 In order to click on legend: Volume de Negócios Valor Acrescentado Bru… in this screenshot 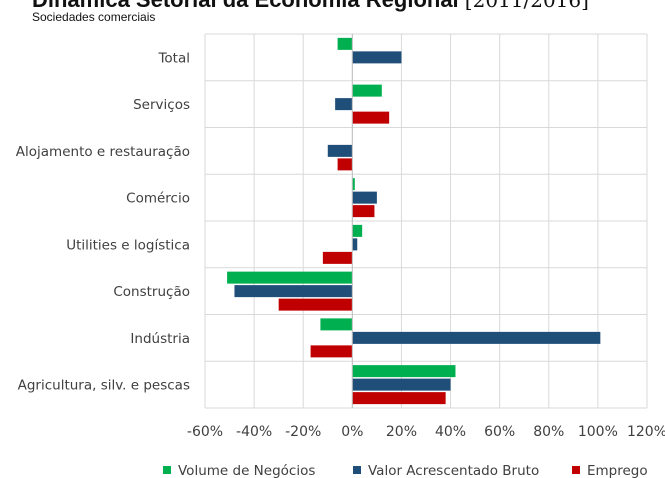, I will do `click(405, 470)`.